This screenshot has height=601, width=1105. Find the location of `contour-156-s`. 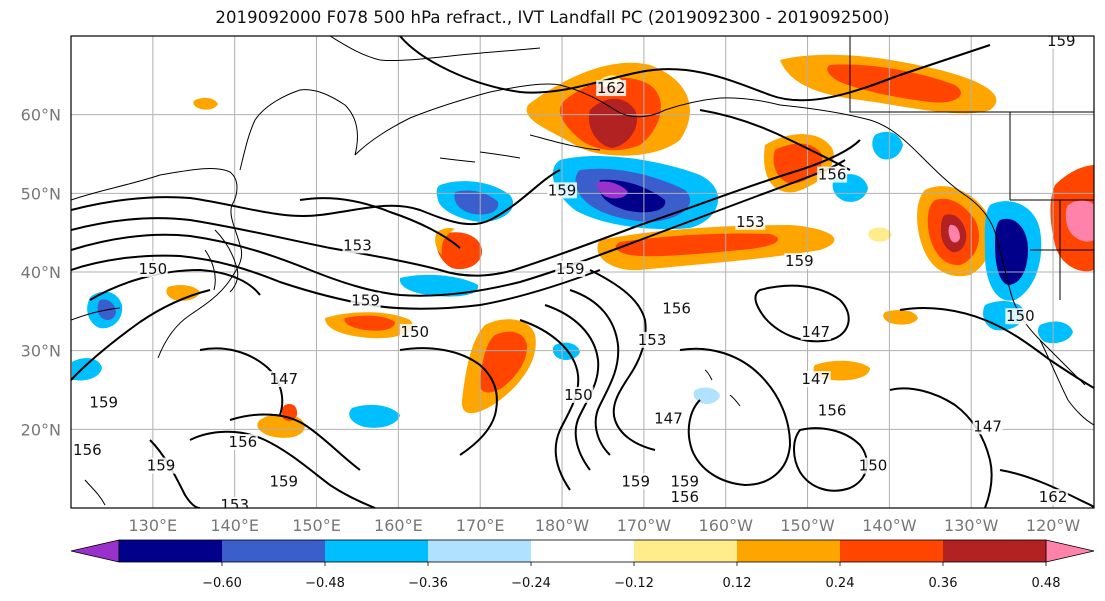

contour-156-s is located at coordinates (295, 442).